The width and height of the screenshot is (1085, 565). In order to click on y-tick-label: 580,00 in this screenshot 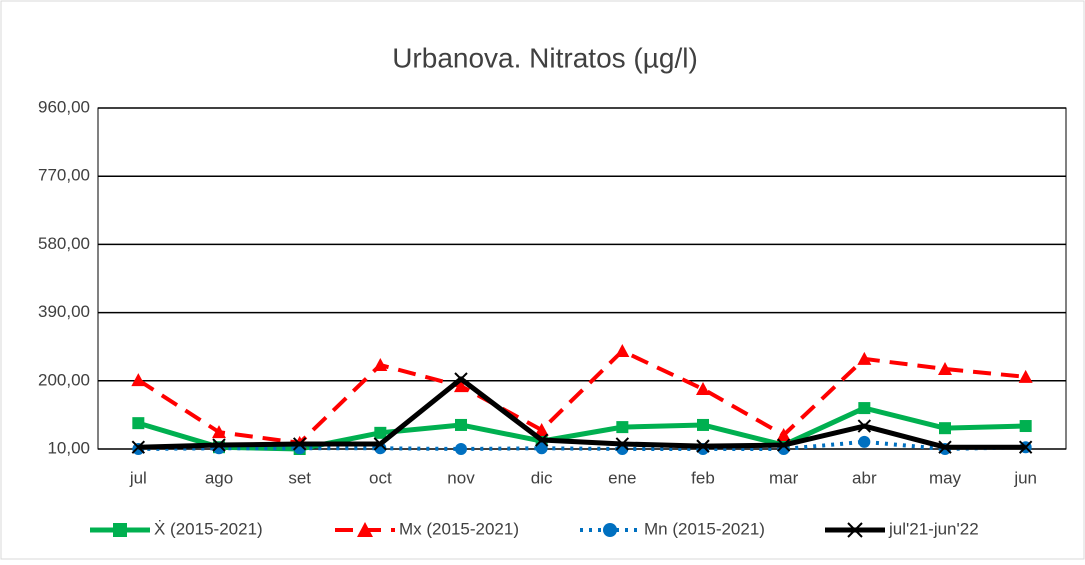, I will do `click(64, 243)`.